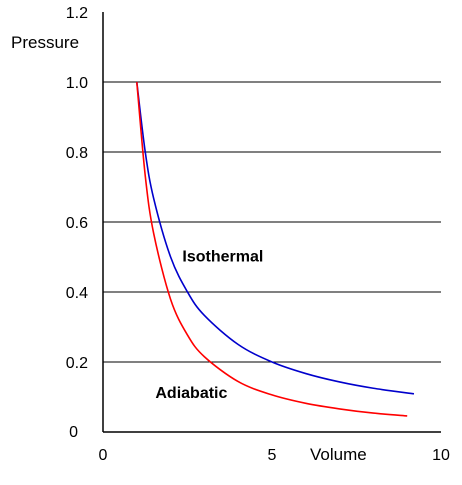 This screenshot has width=462, height=485. Describe the element at coordinates (77, 153) in the screenshot. I see `y-tick-label: 0.8` at that location.